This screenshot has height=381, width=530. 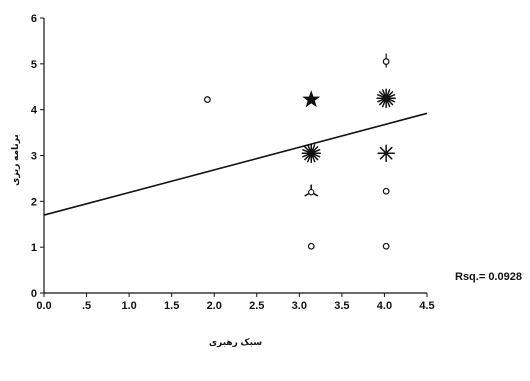 I want to click on x-tick-label: 0.0, so click(x=43, y=306).